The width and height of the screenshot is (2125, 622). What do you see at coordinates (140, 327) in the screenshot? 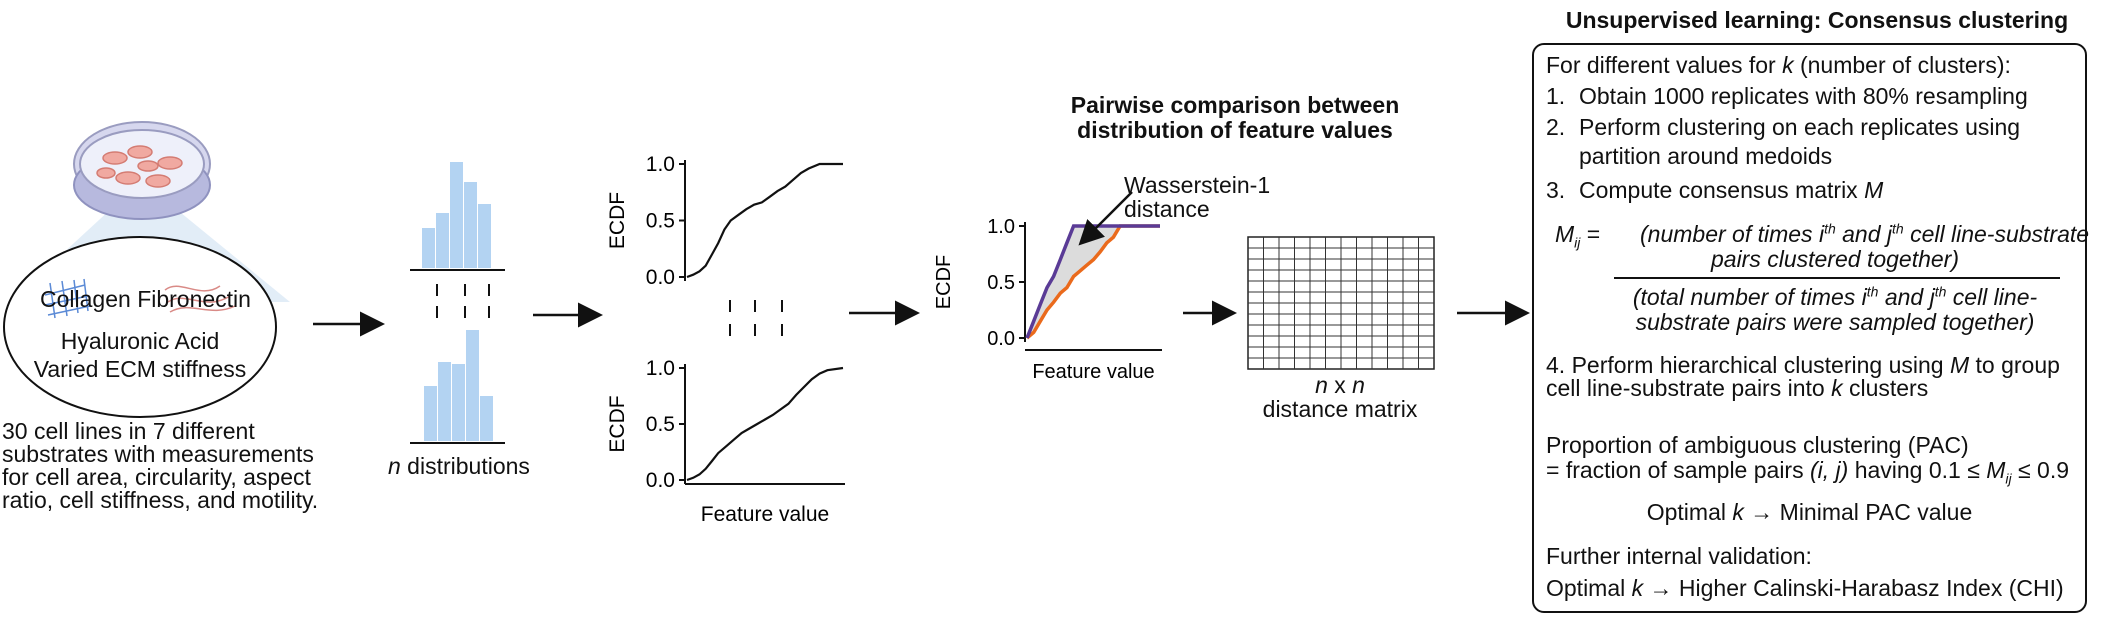
I see `ecm-oval` at bounding box center [140, 327].